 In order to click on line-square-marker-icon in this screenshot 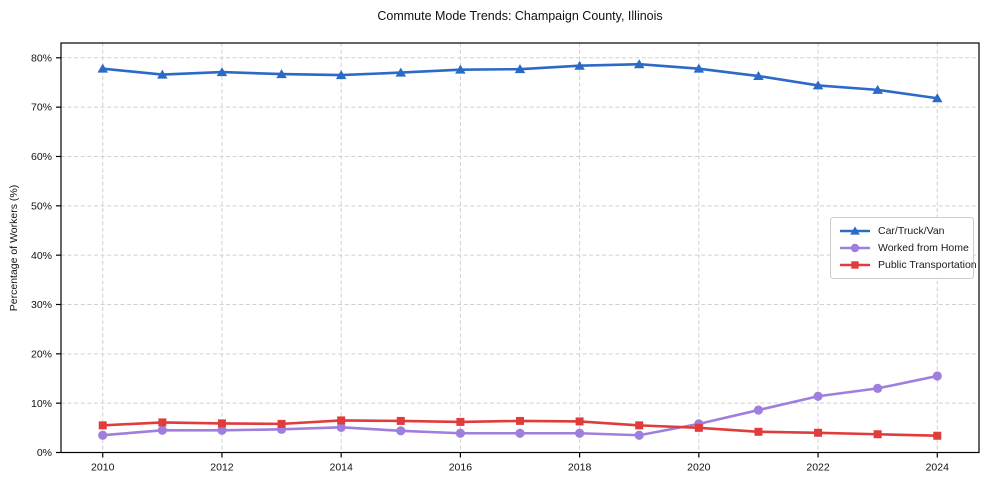, I will do `click(855, 265)`.